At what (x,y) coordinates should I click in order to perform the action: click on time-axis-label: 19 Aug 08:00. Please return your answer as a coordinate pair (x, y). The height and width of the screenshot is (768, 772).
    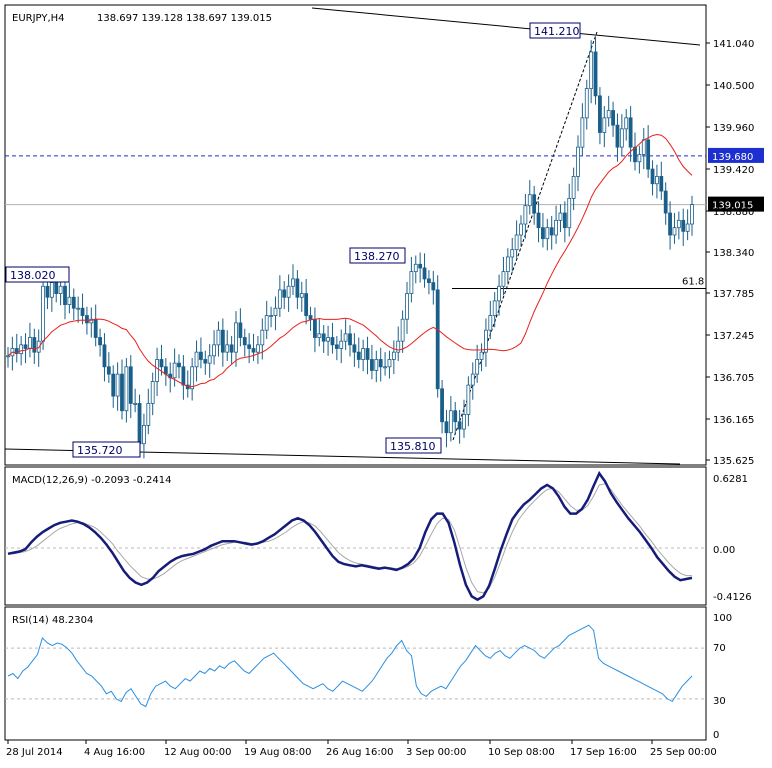
    Looking at the image, I should click on (277, 752).